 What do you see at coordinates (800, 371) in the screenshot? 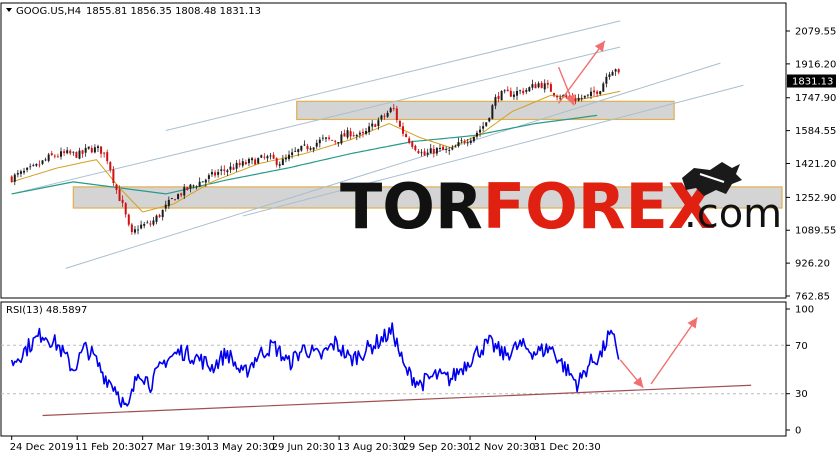
I see `rsi-axis: 100 70 30 0` at bounding box center [800, 371].